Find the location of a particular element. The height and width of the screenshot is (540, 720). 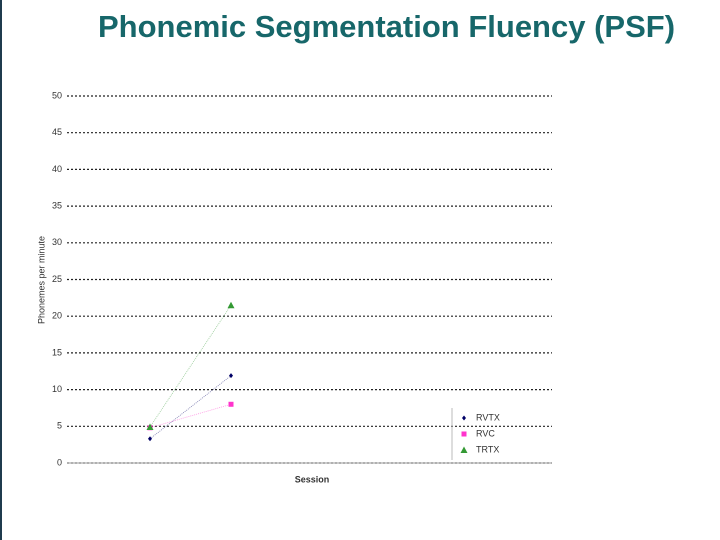

y-tick-label: 10 is located at coordinates (57, 389).